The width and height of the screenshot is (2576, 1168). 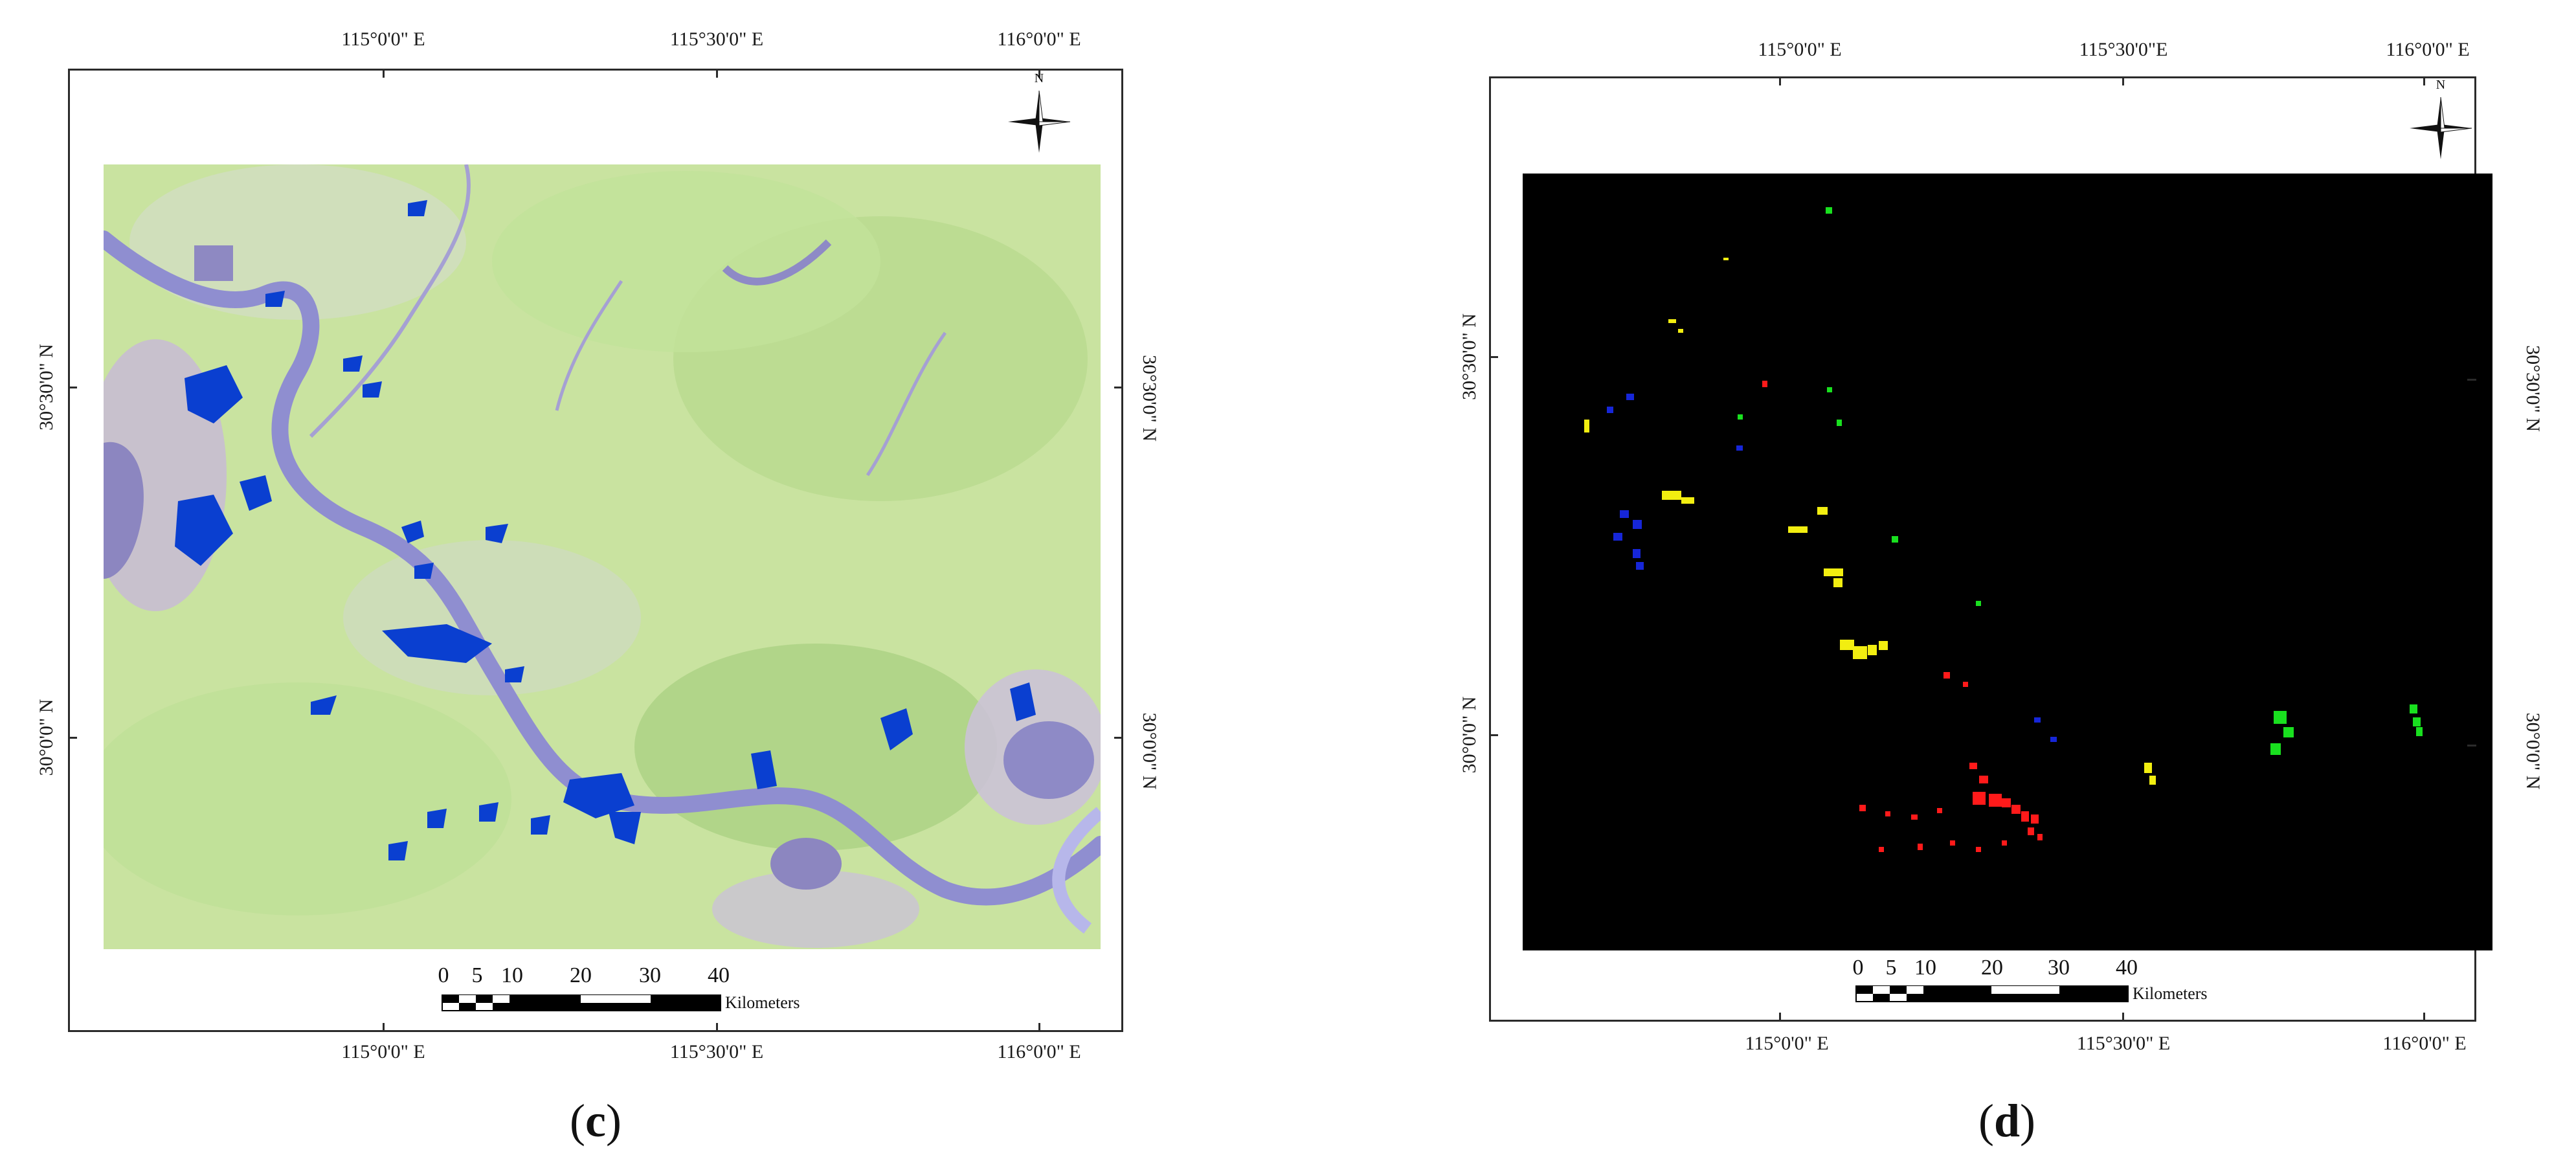 I want to click on panel-d-scale-number: 30, so click(x=2059, y=968).